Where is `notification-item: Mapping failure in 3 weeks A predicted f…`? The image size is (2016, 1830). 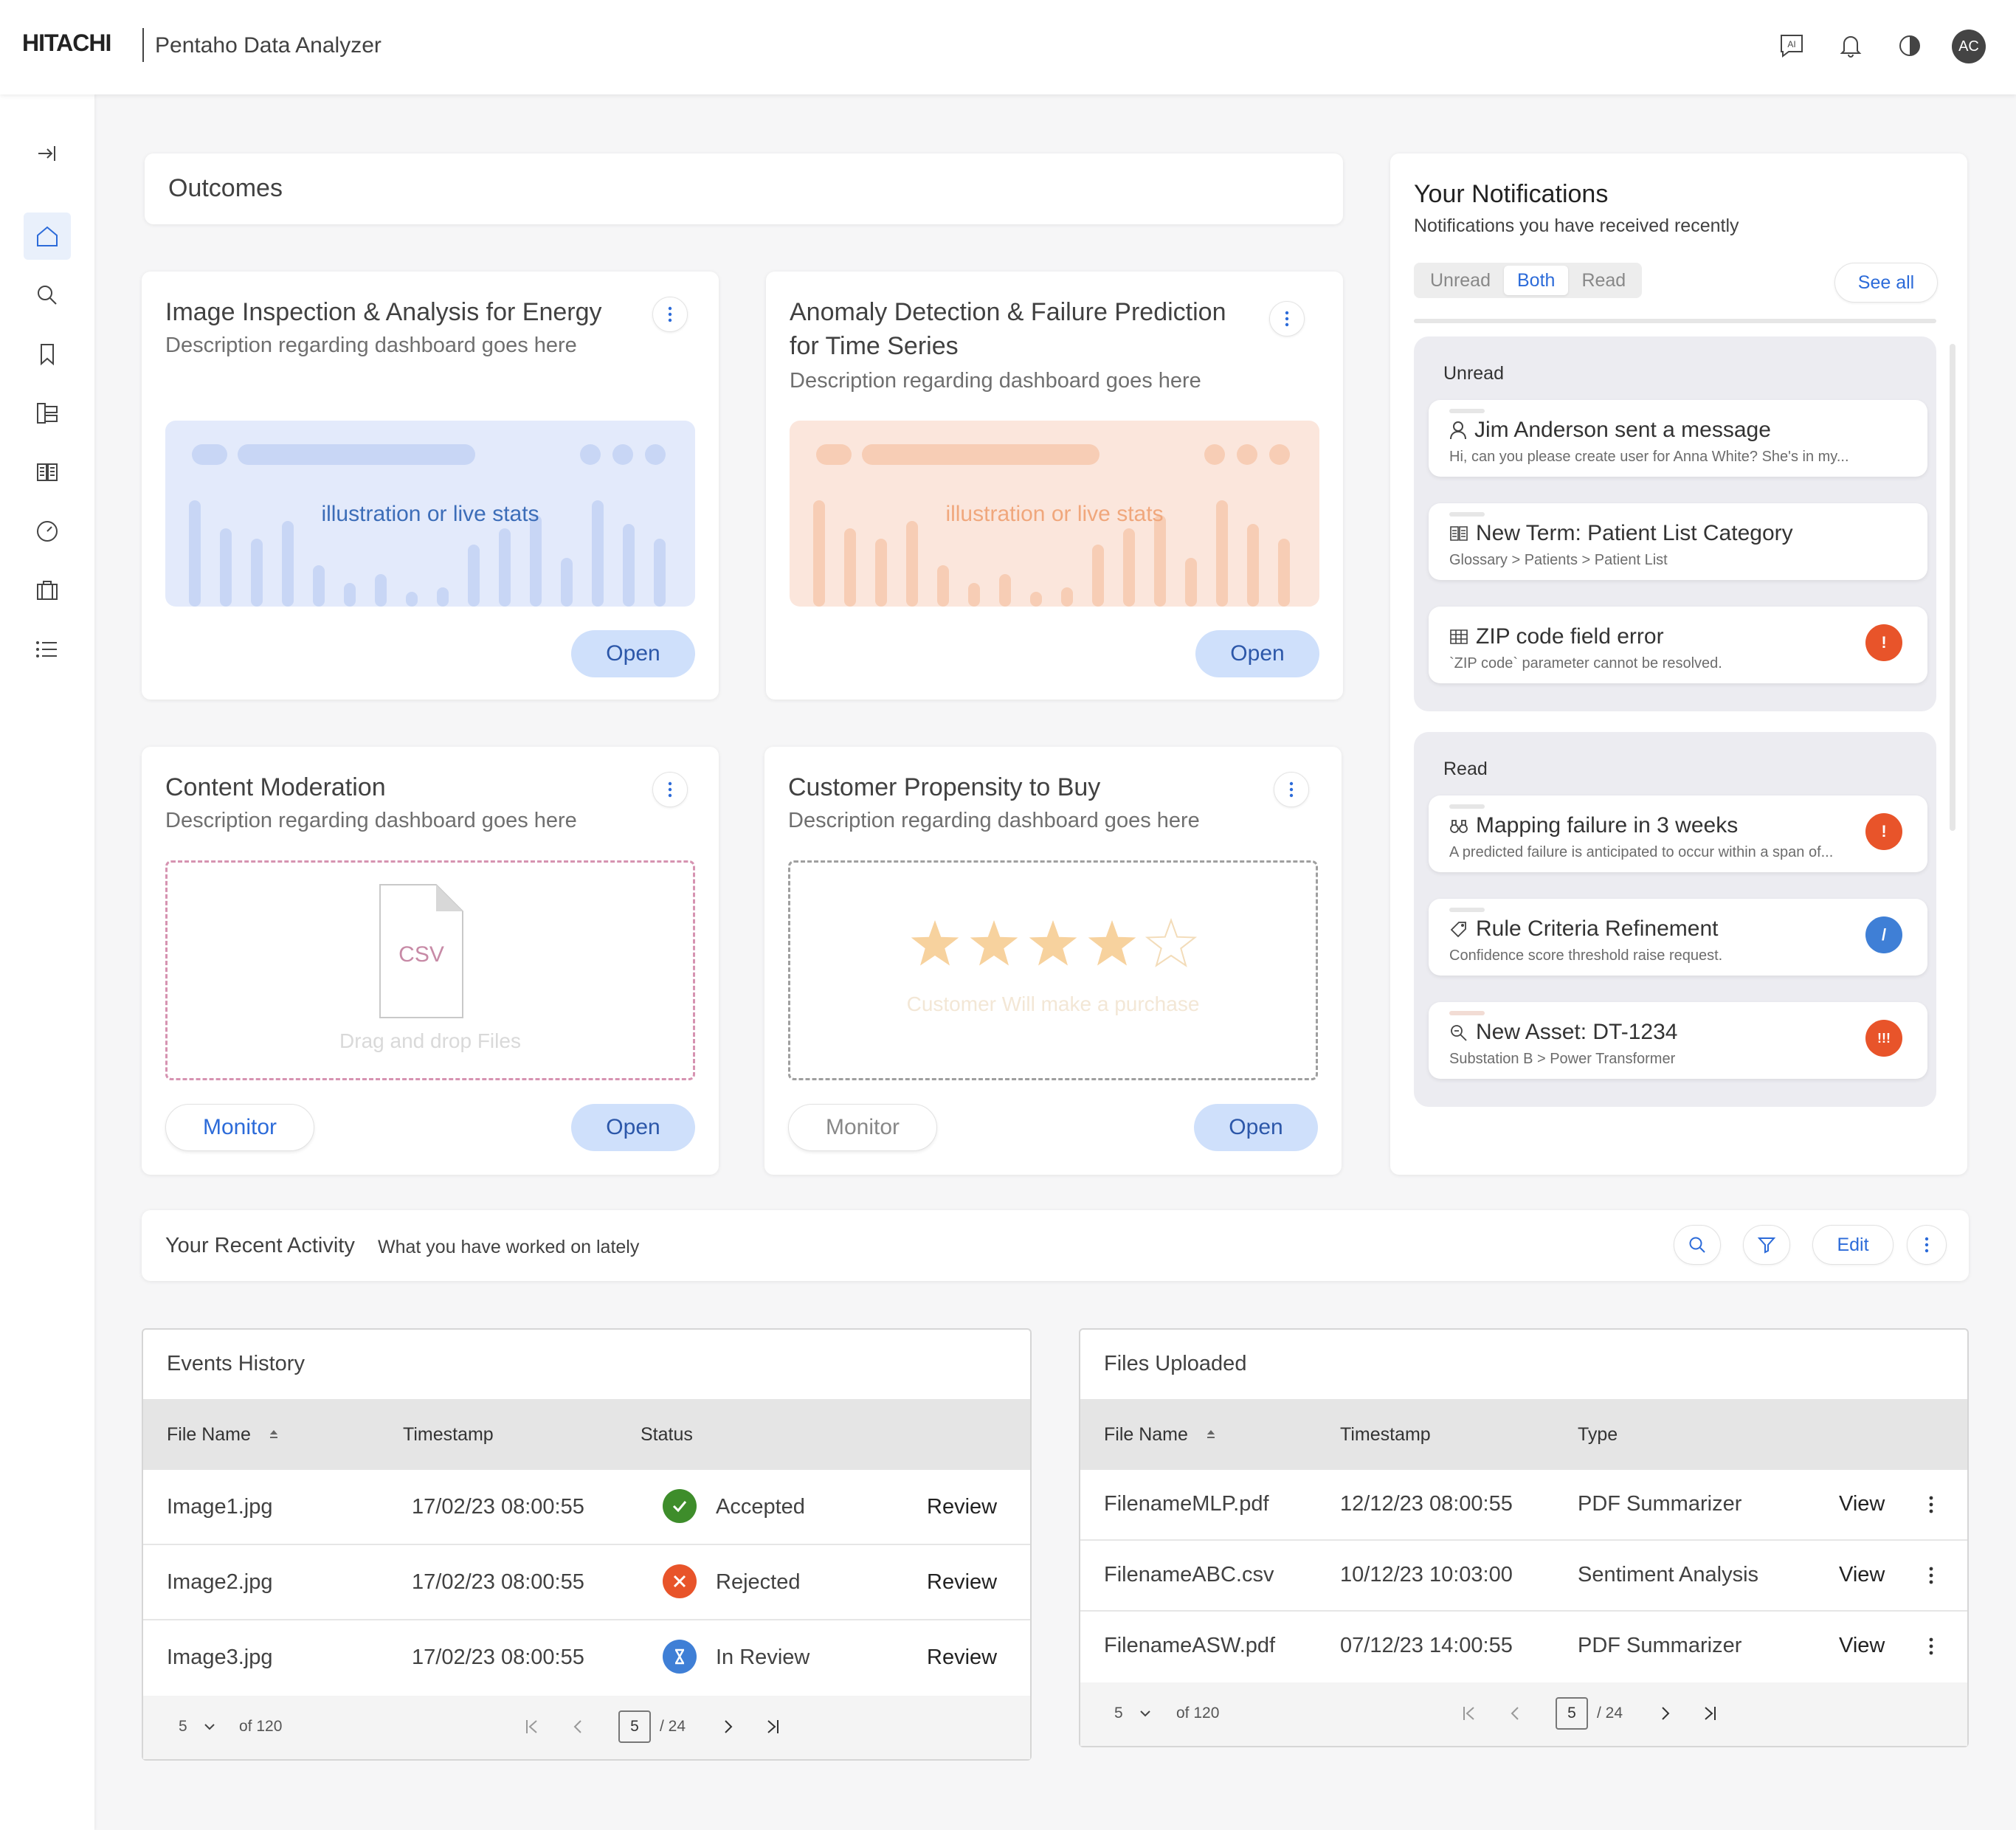 notification-item: Mapping failure in 3 weeks A predicted f… is located at coordinates (1678, 834).